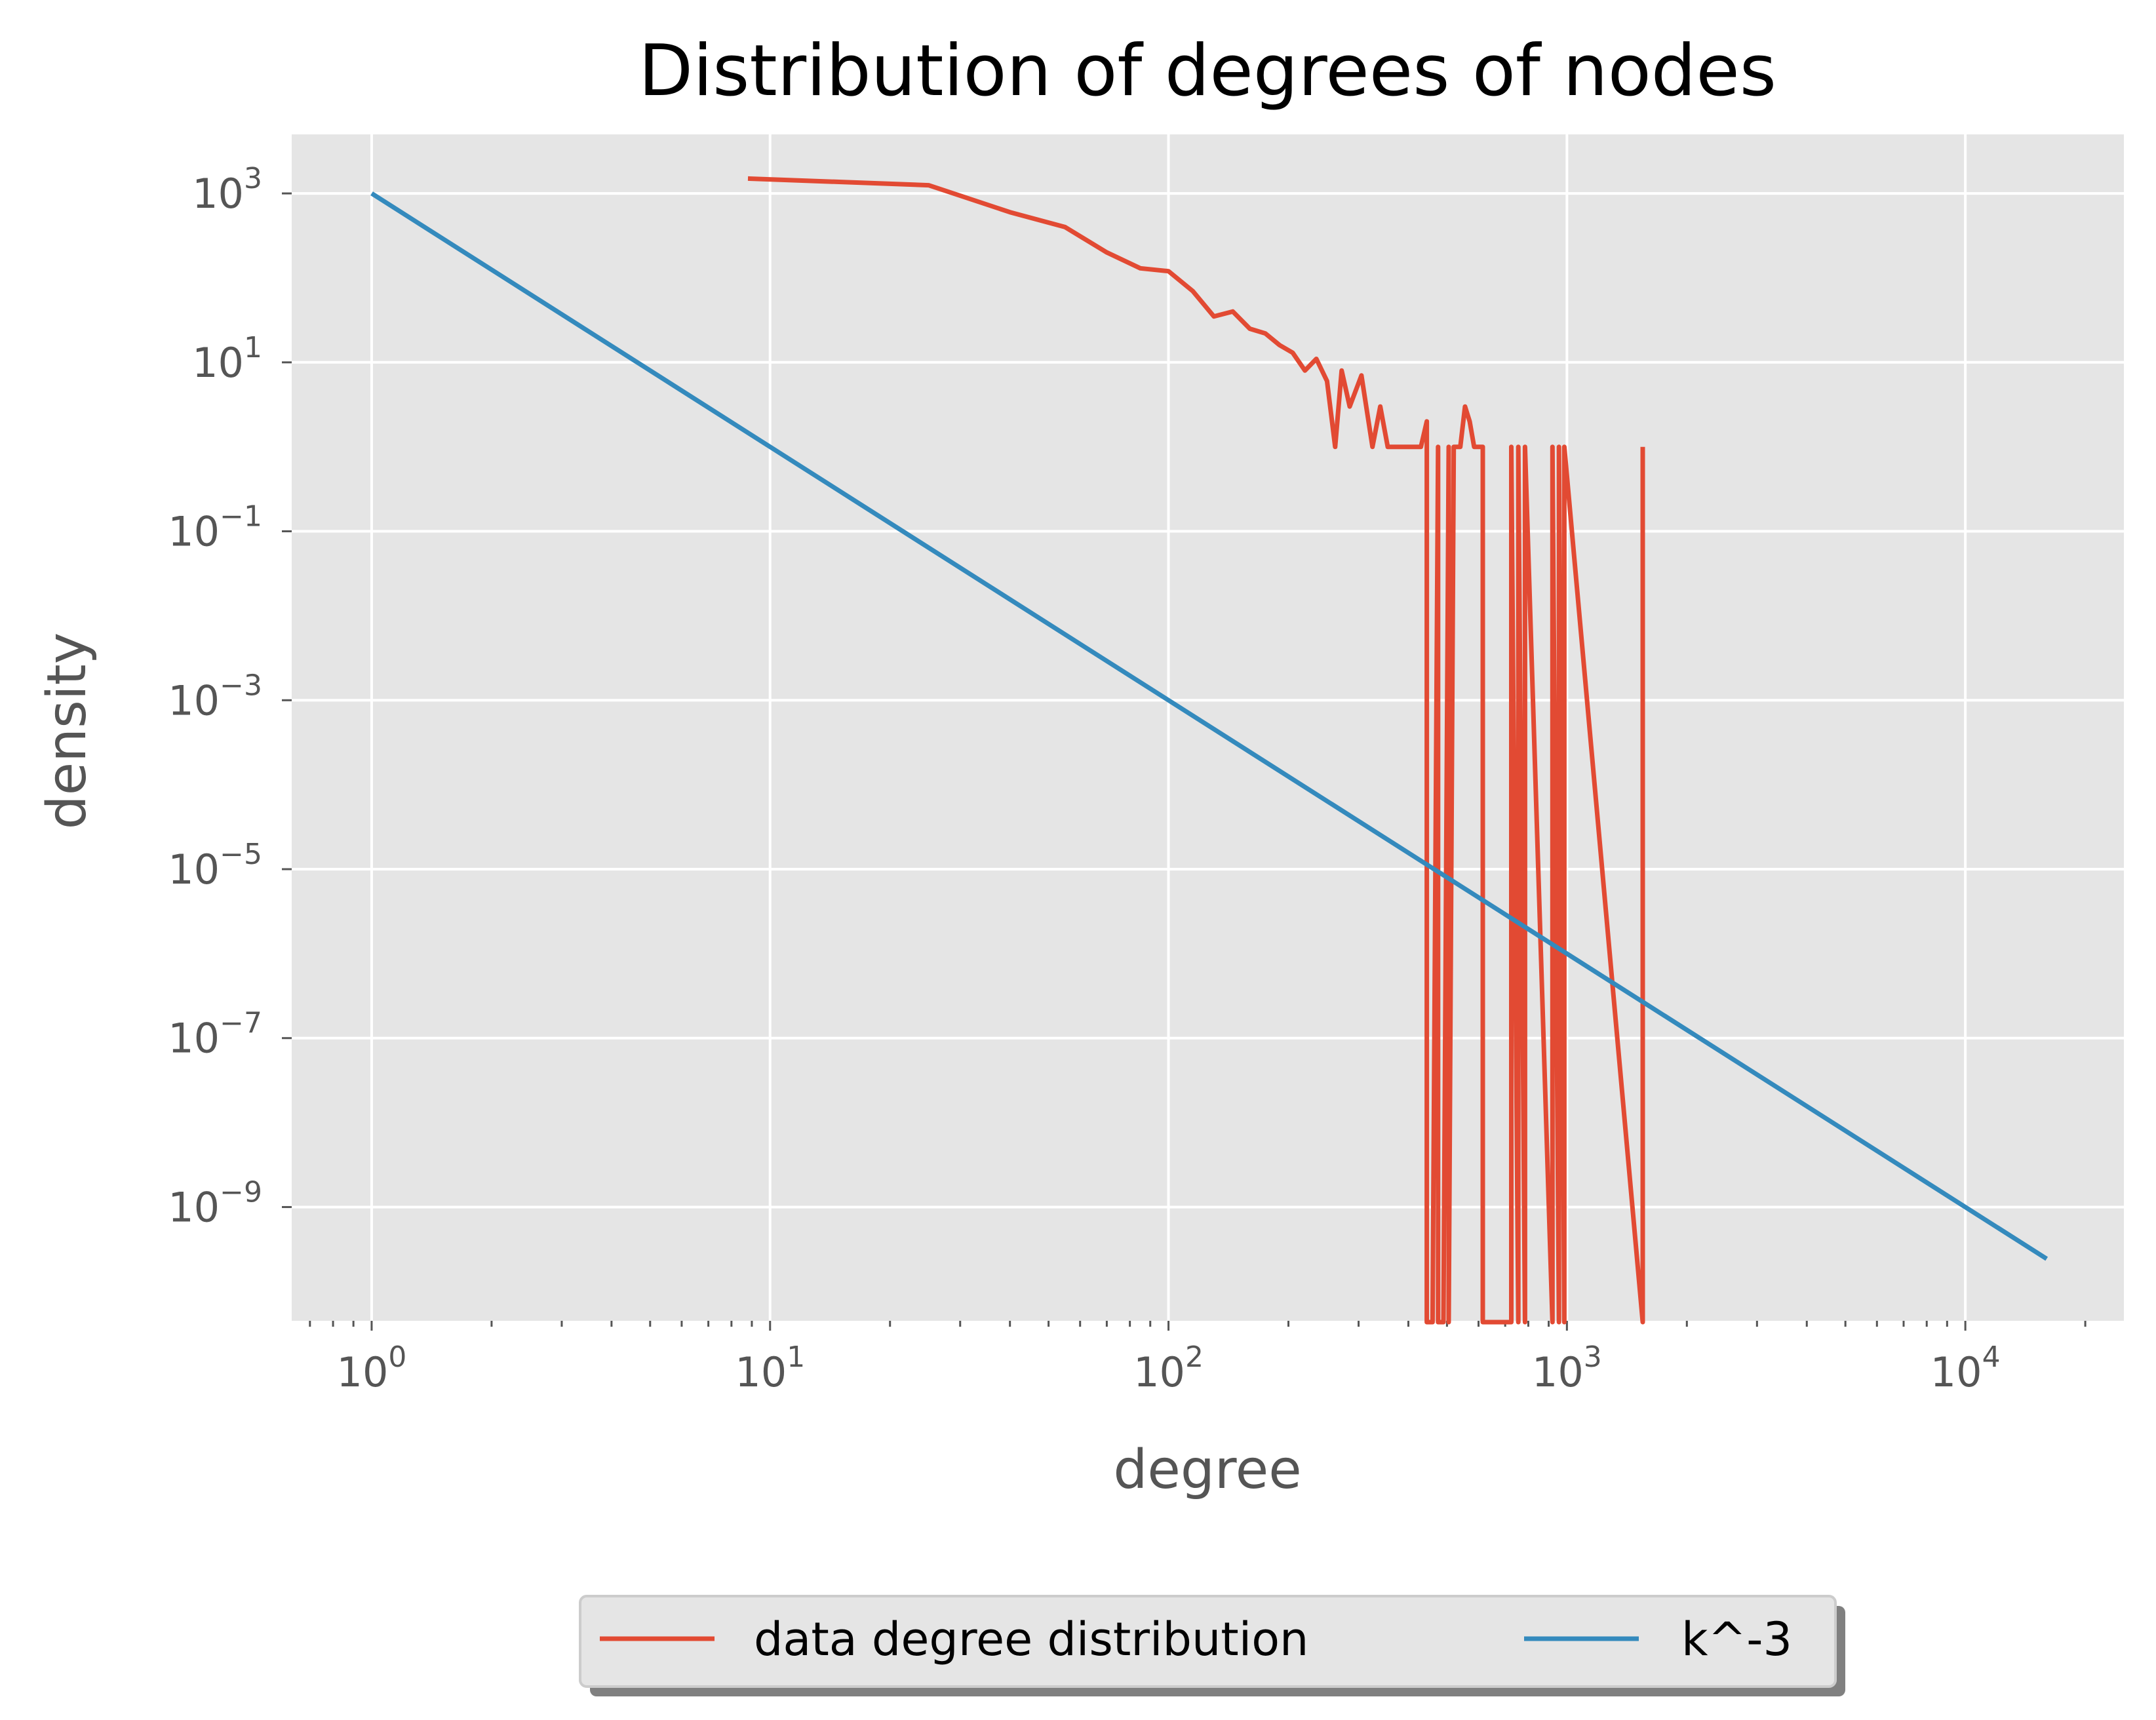 This screenshot has width=2156, height=1720. I want to click on x-tick-label: 10⁴, so click(1966, 1368).